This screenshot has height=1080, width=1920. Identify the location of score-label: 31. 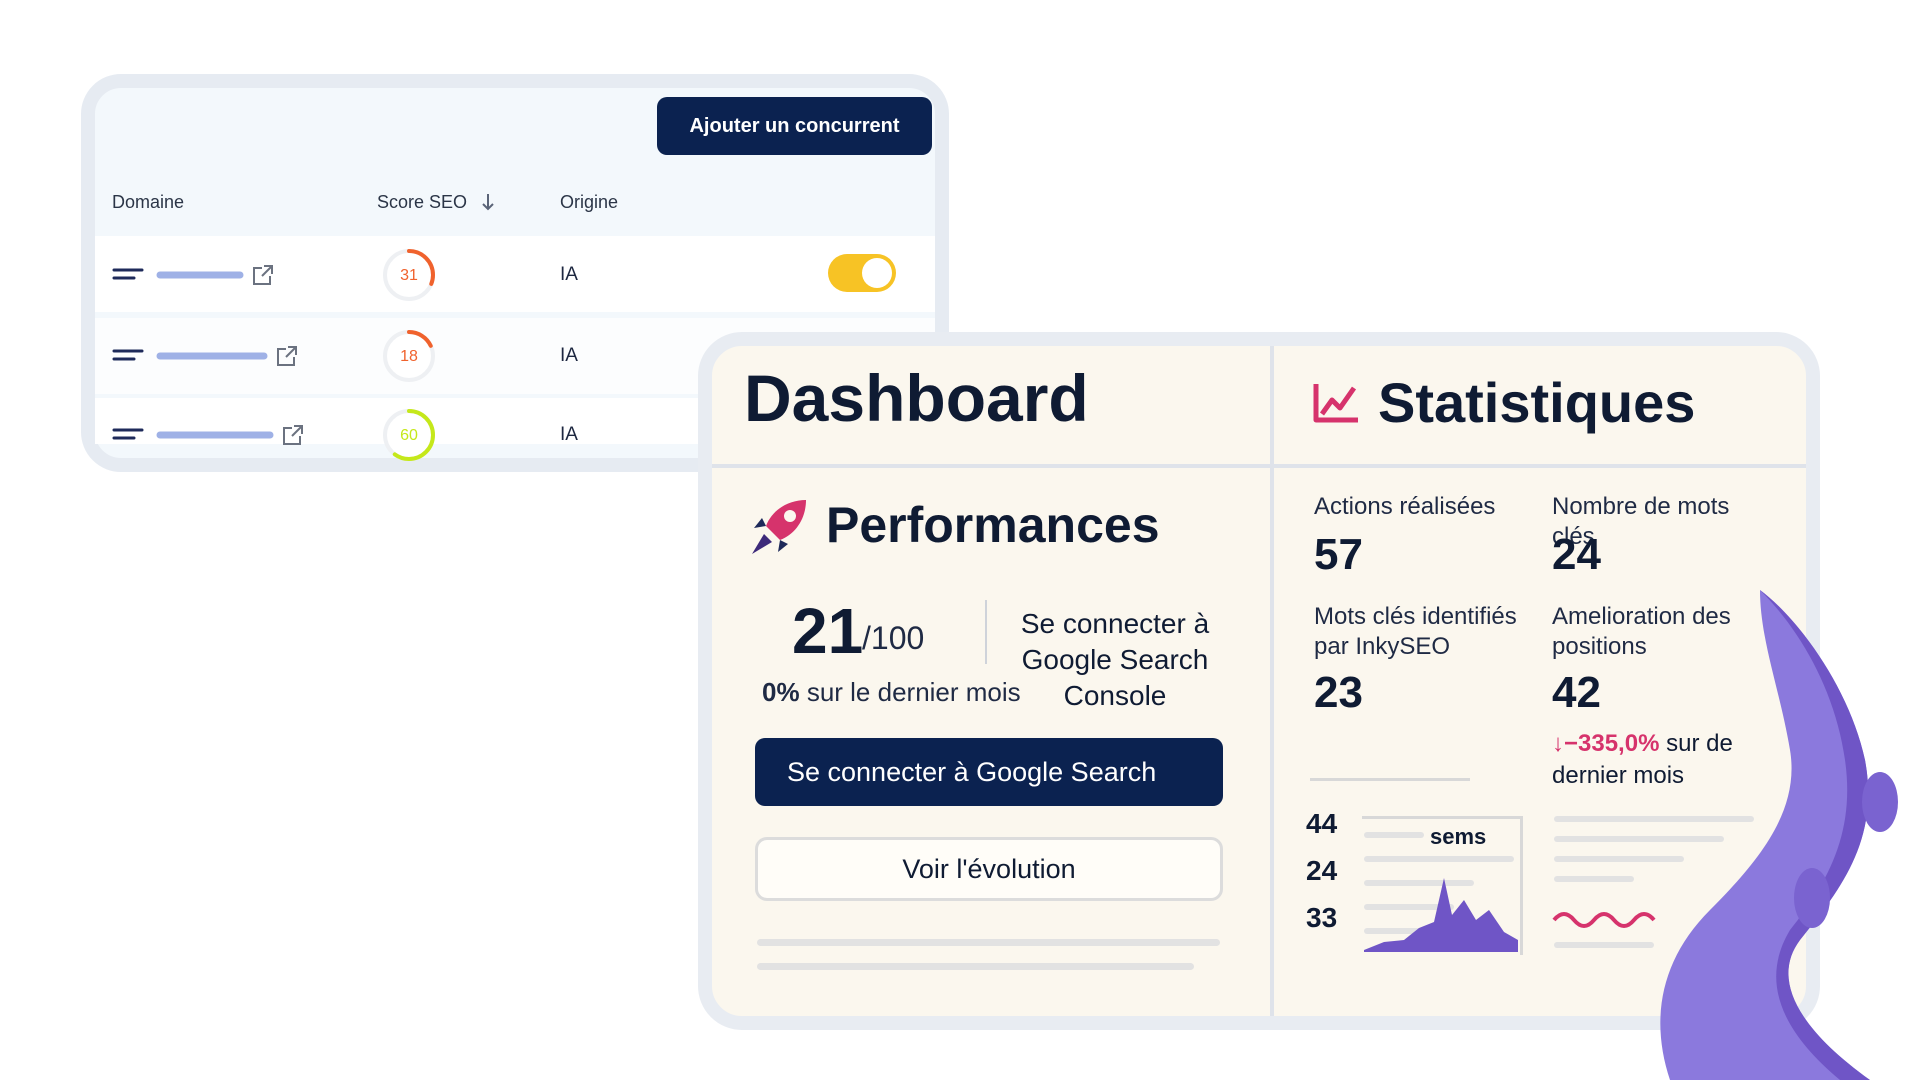
(409, 275).